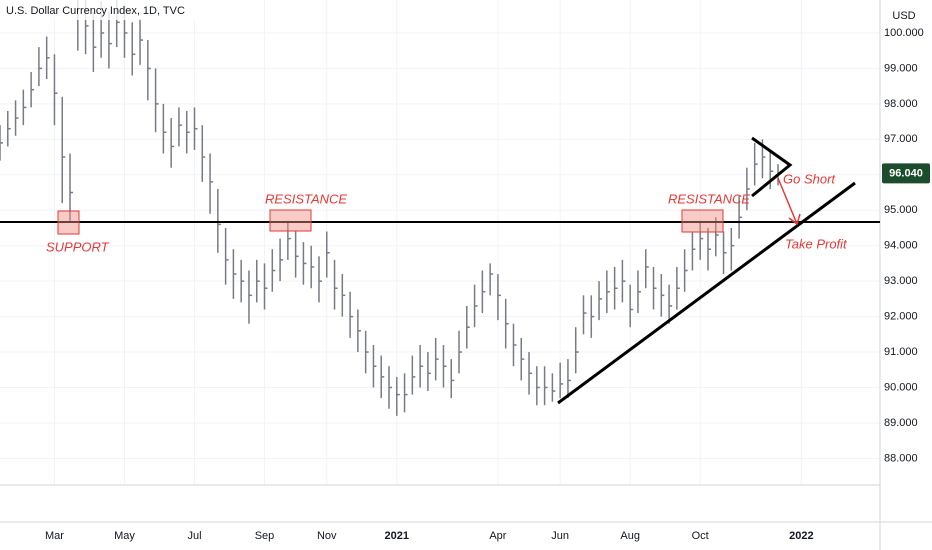  I want to click on x-tick-label: Oct, so click(700, 536).